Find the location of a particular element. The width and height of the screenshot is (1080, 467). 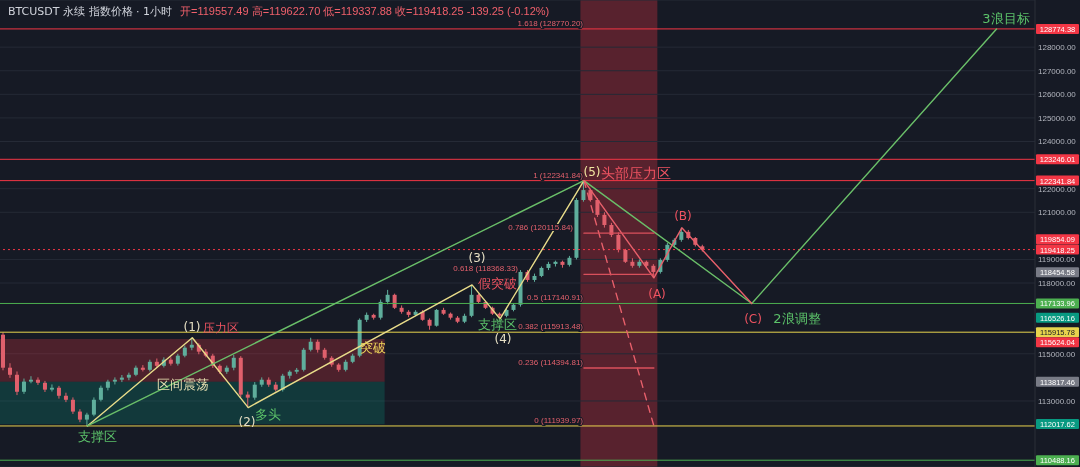

annotation: (A) is located at coordinates (657, 294).